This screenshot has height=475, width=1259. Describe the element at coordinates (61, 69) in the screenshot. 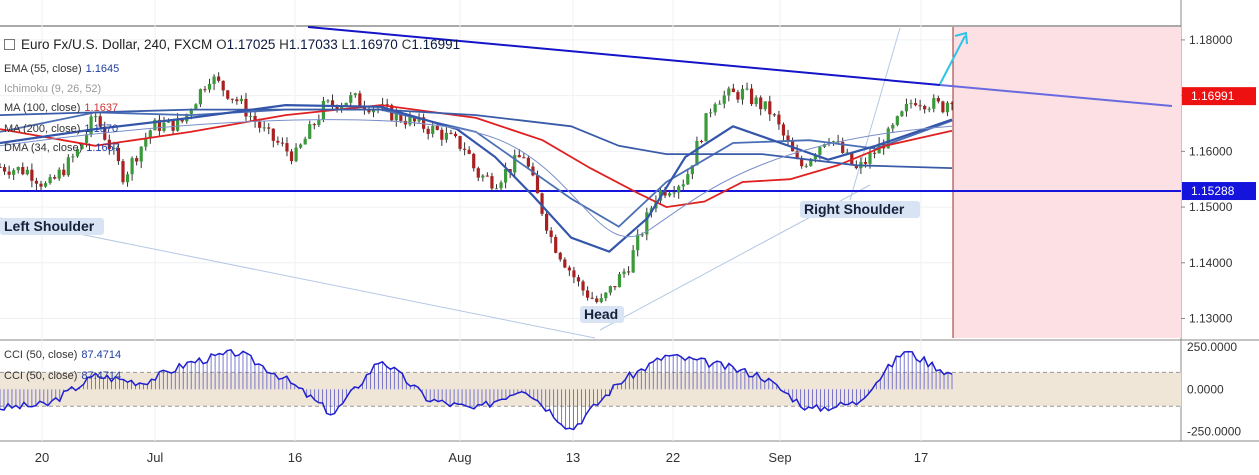

I see `indicator-legend-ema: EMA (55, close) 1.1645` at that location.